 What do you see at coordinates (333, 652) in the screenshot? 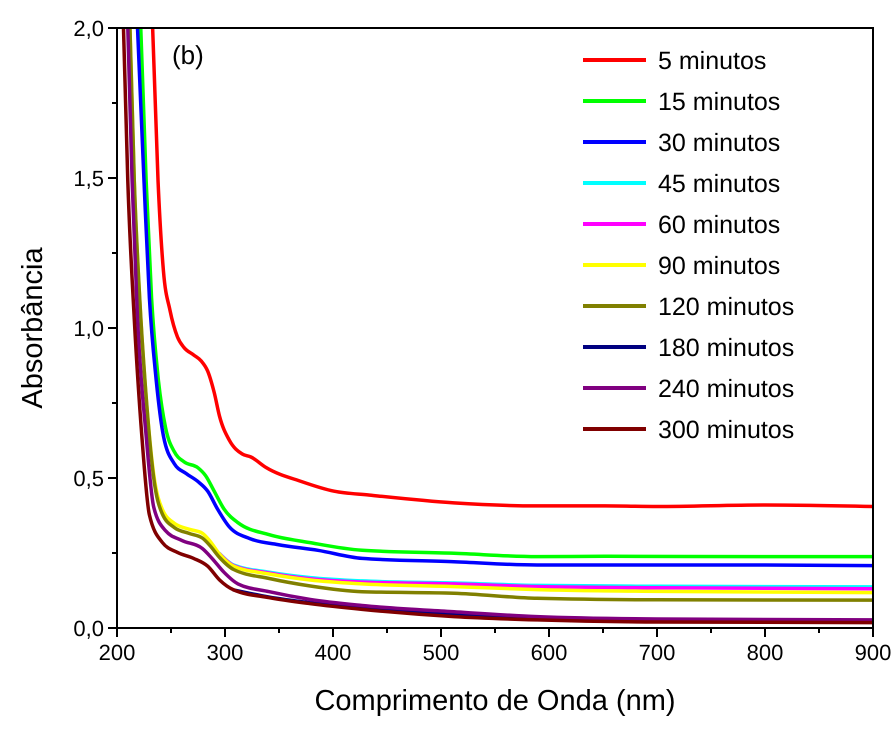
I see `x-tick-label: 400` at bounding box center [333, 652].